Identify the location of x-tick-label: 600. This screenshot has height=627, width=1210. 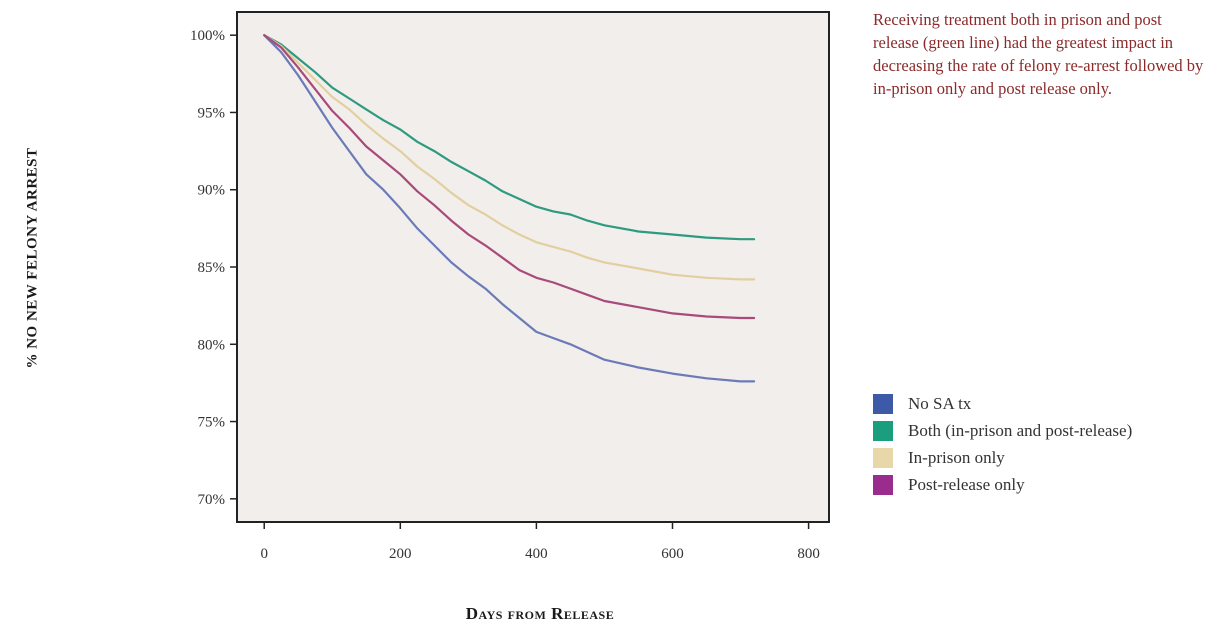
(672, 554).